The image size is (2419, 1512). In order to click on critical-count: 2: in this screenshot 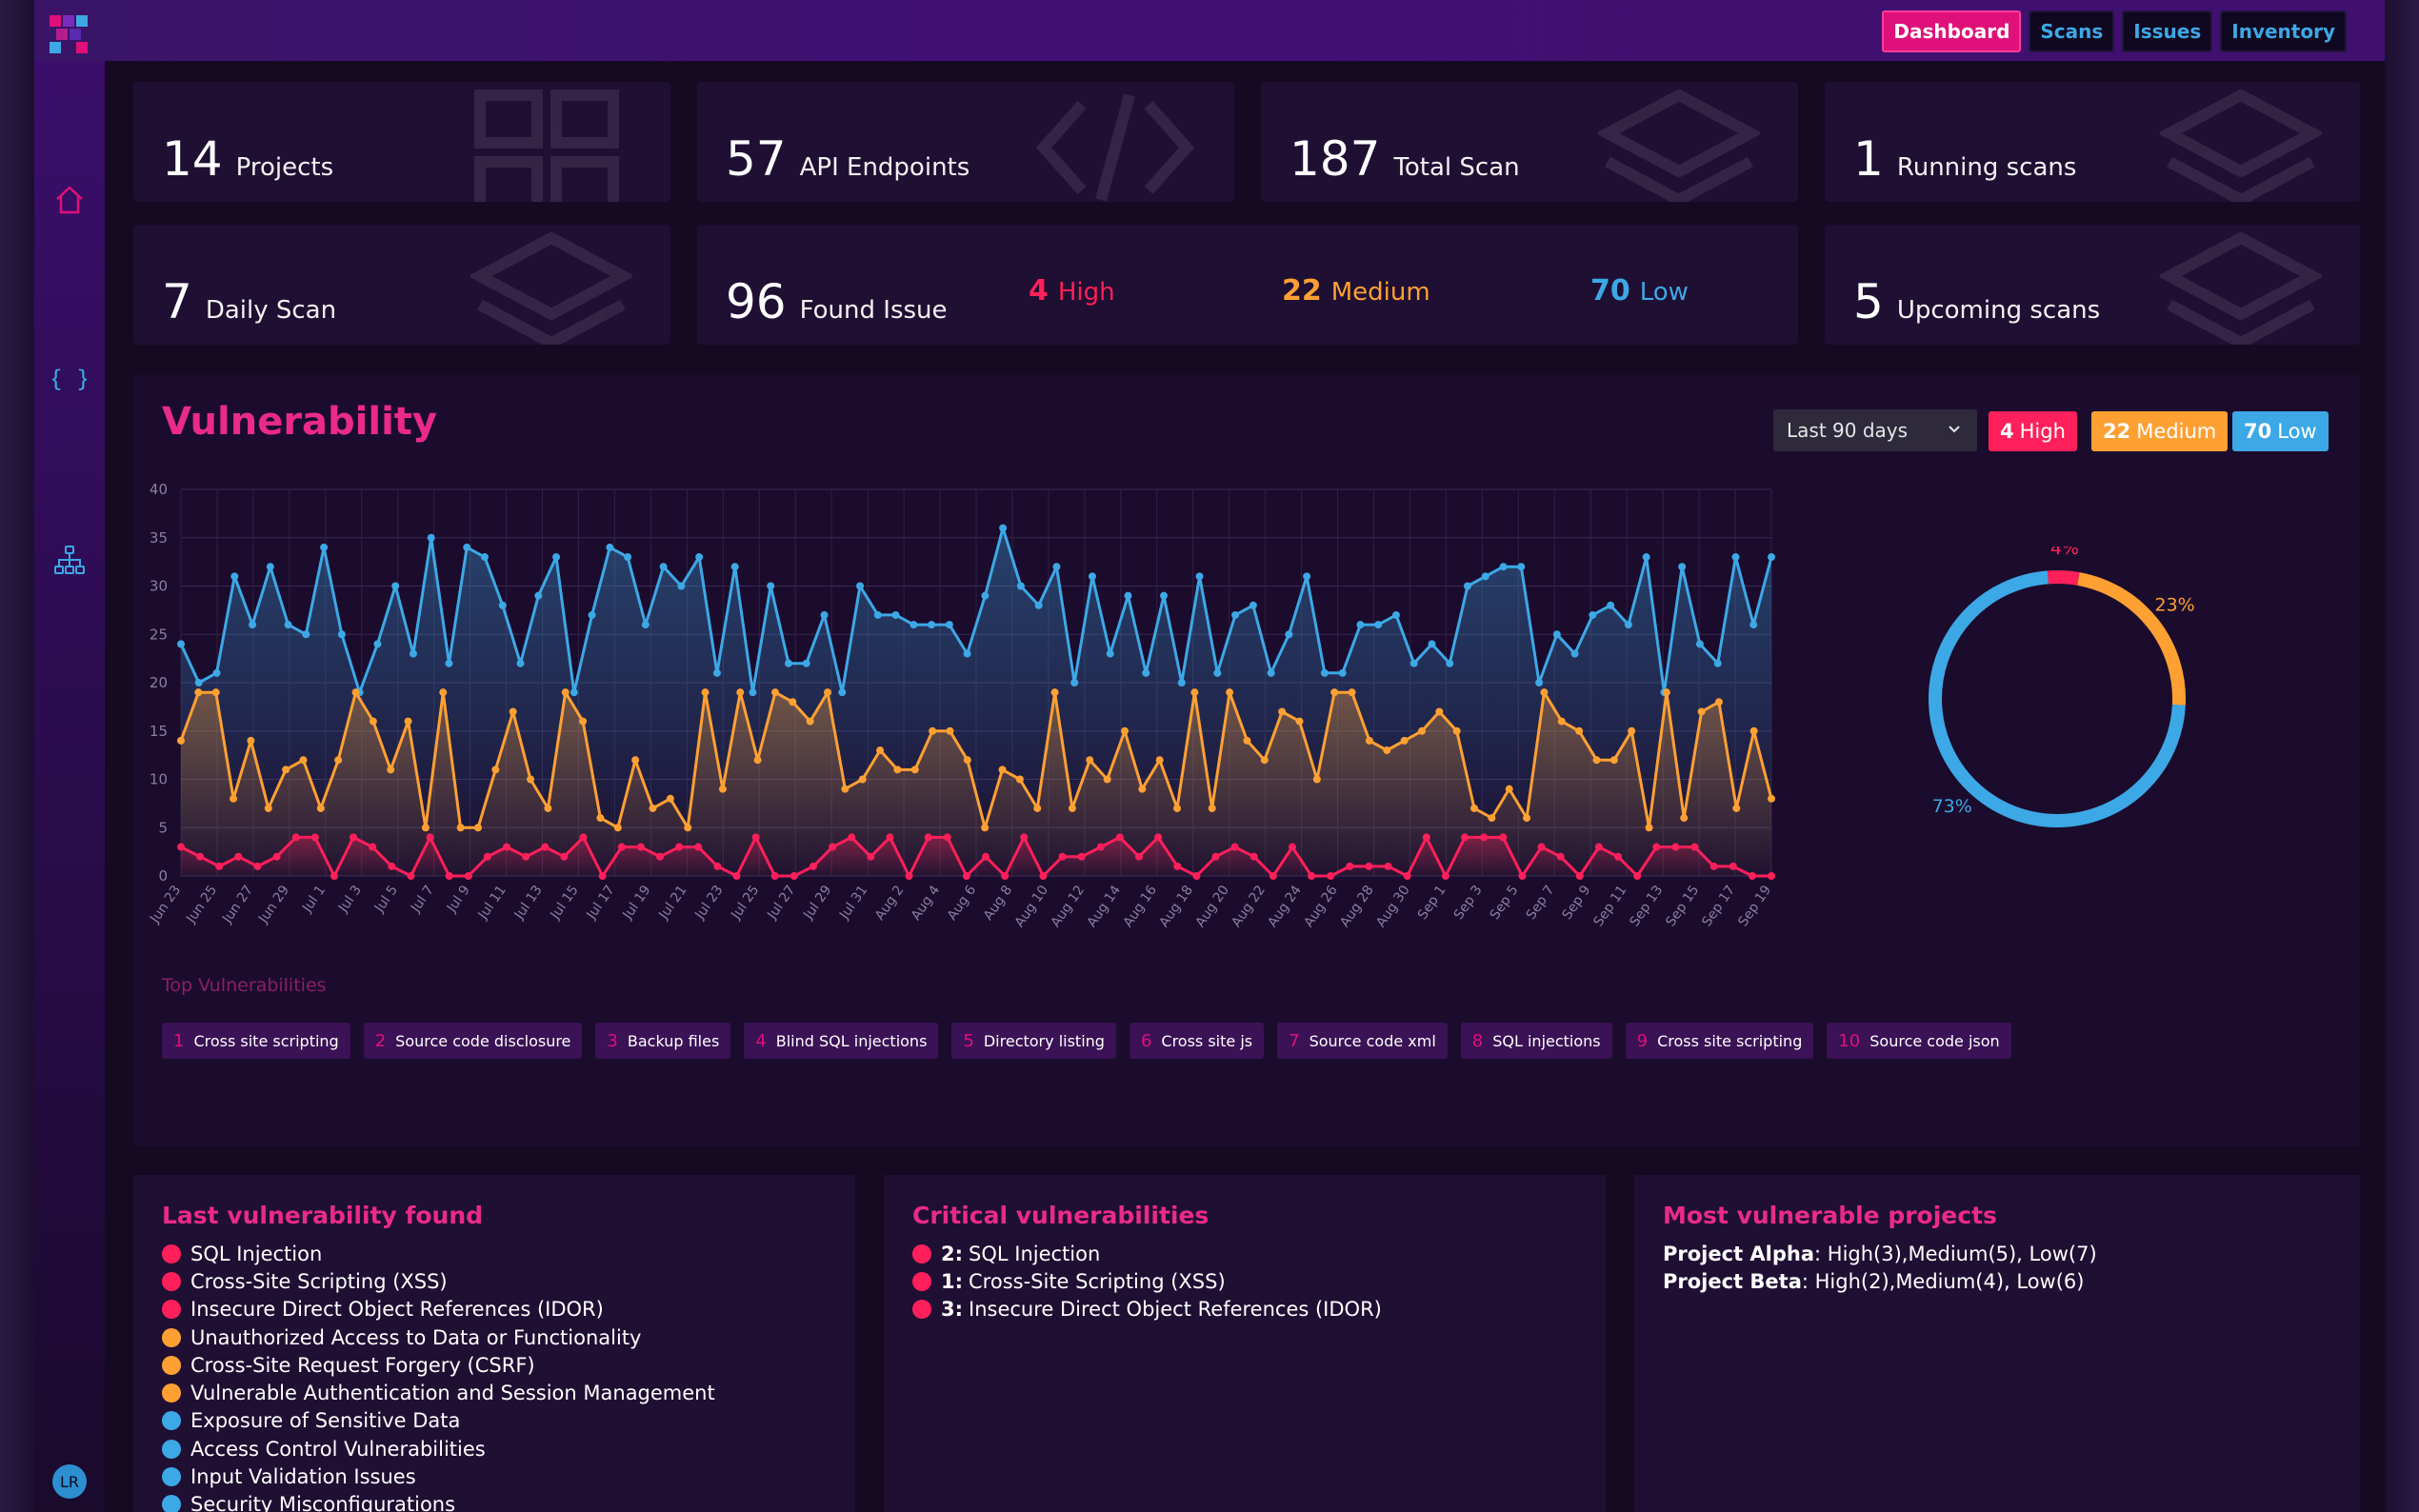, I will do `click(952, 1253)`.